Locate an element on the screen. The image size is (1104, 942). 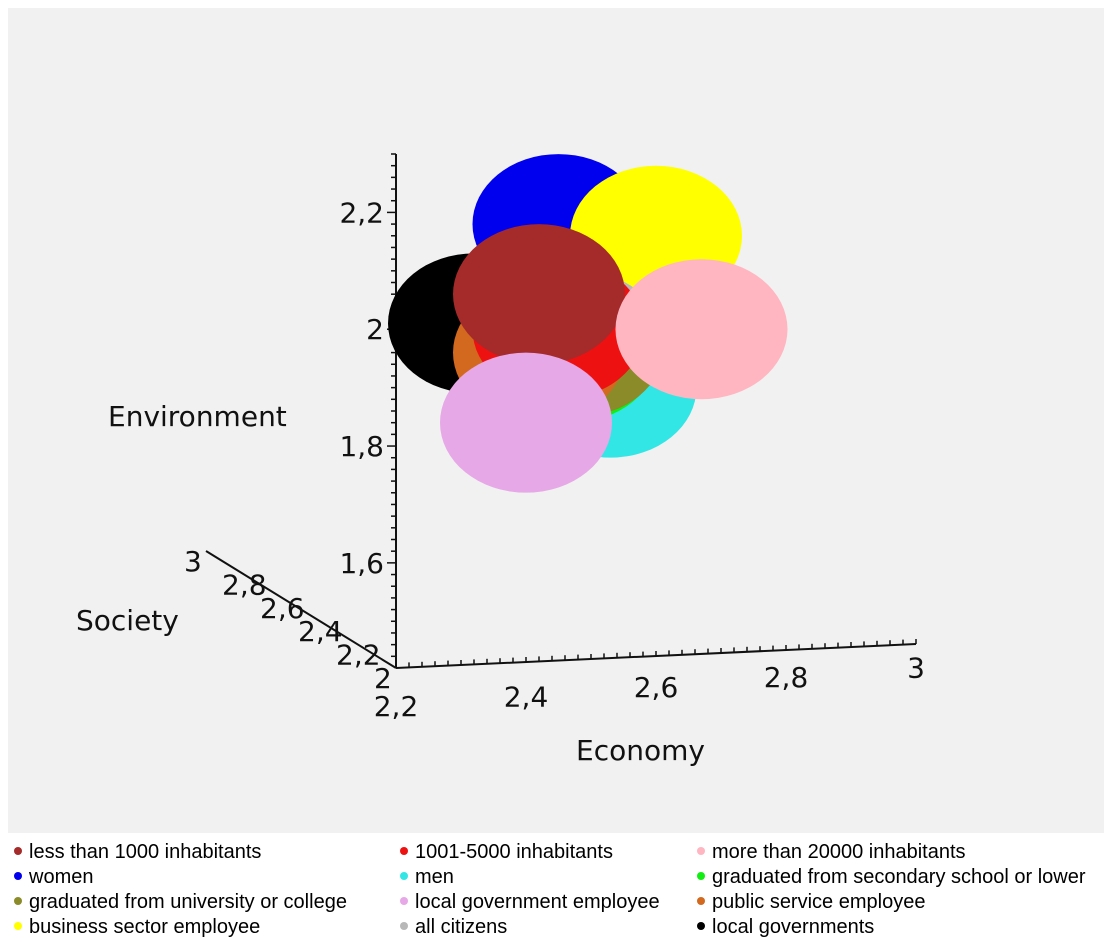
legend-label: 1001-5000 inhabitants is located at coordinates (514, 852).